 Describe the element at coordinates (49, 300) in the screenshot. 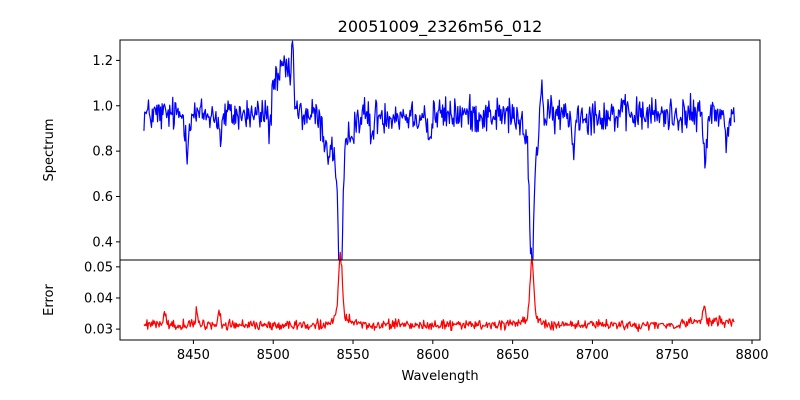

I see `error-ylabel: Error` at that location.